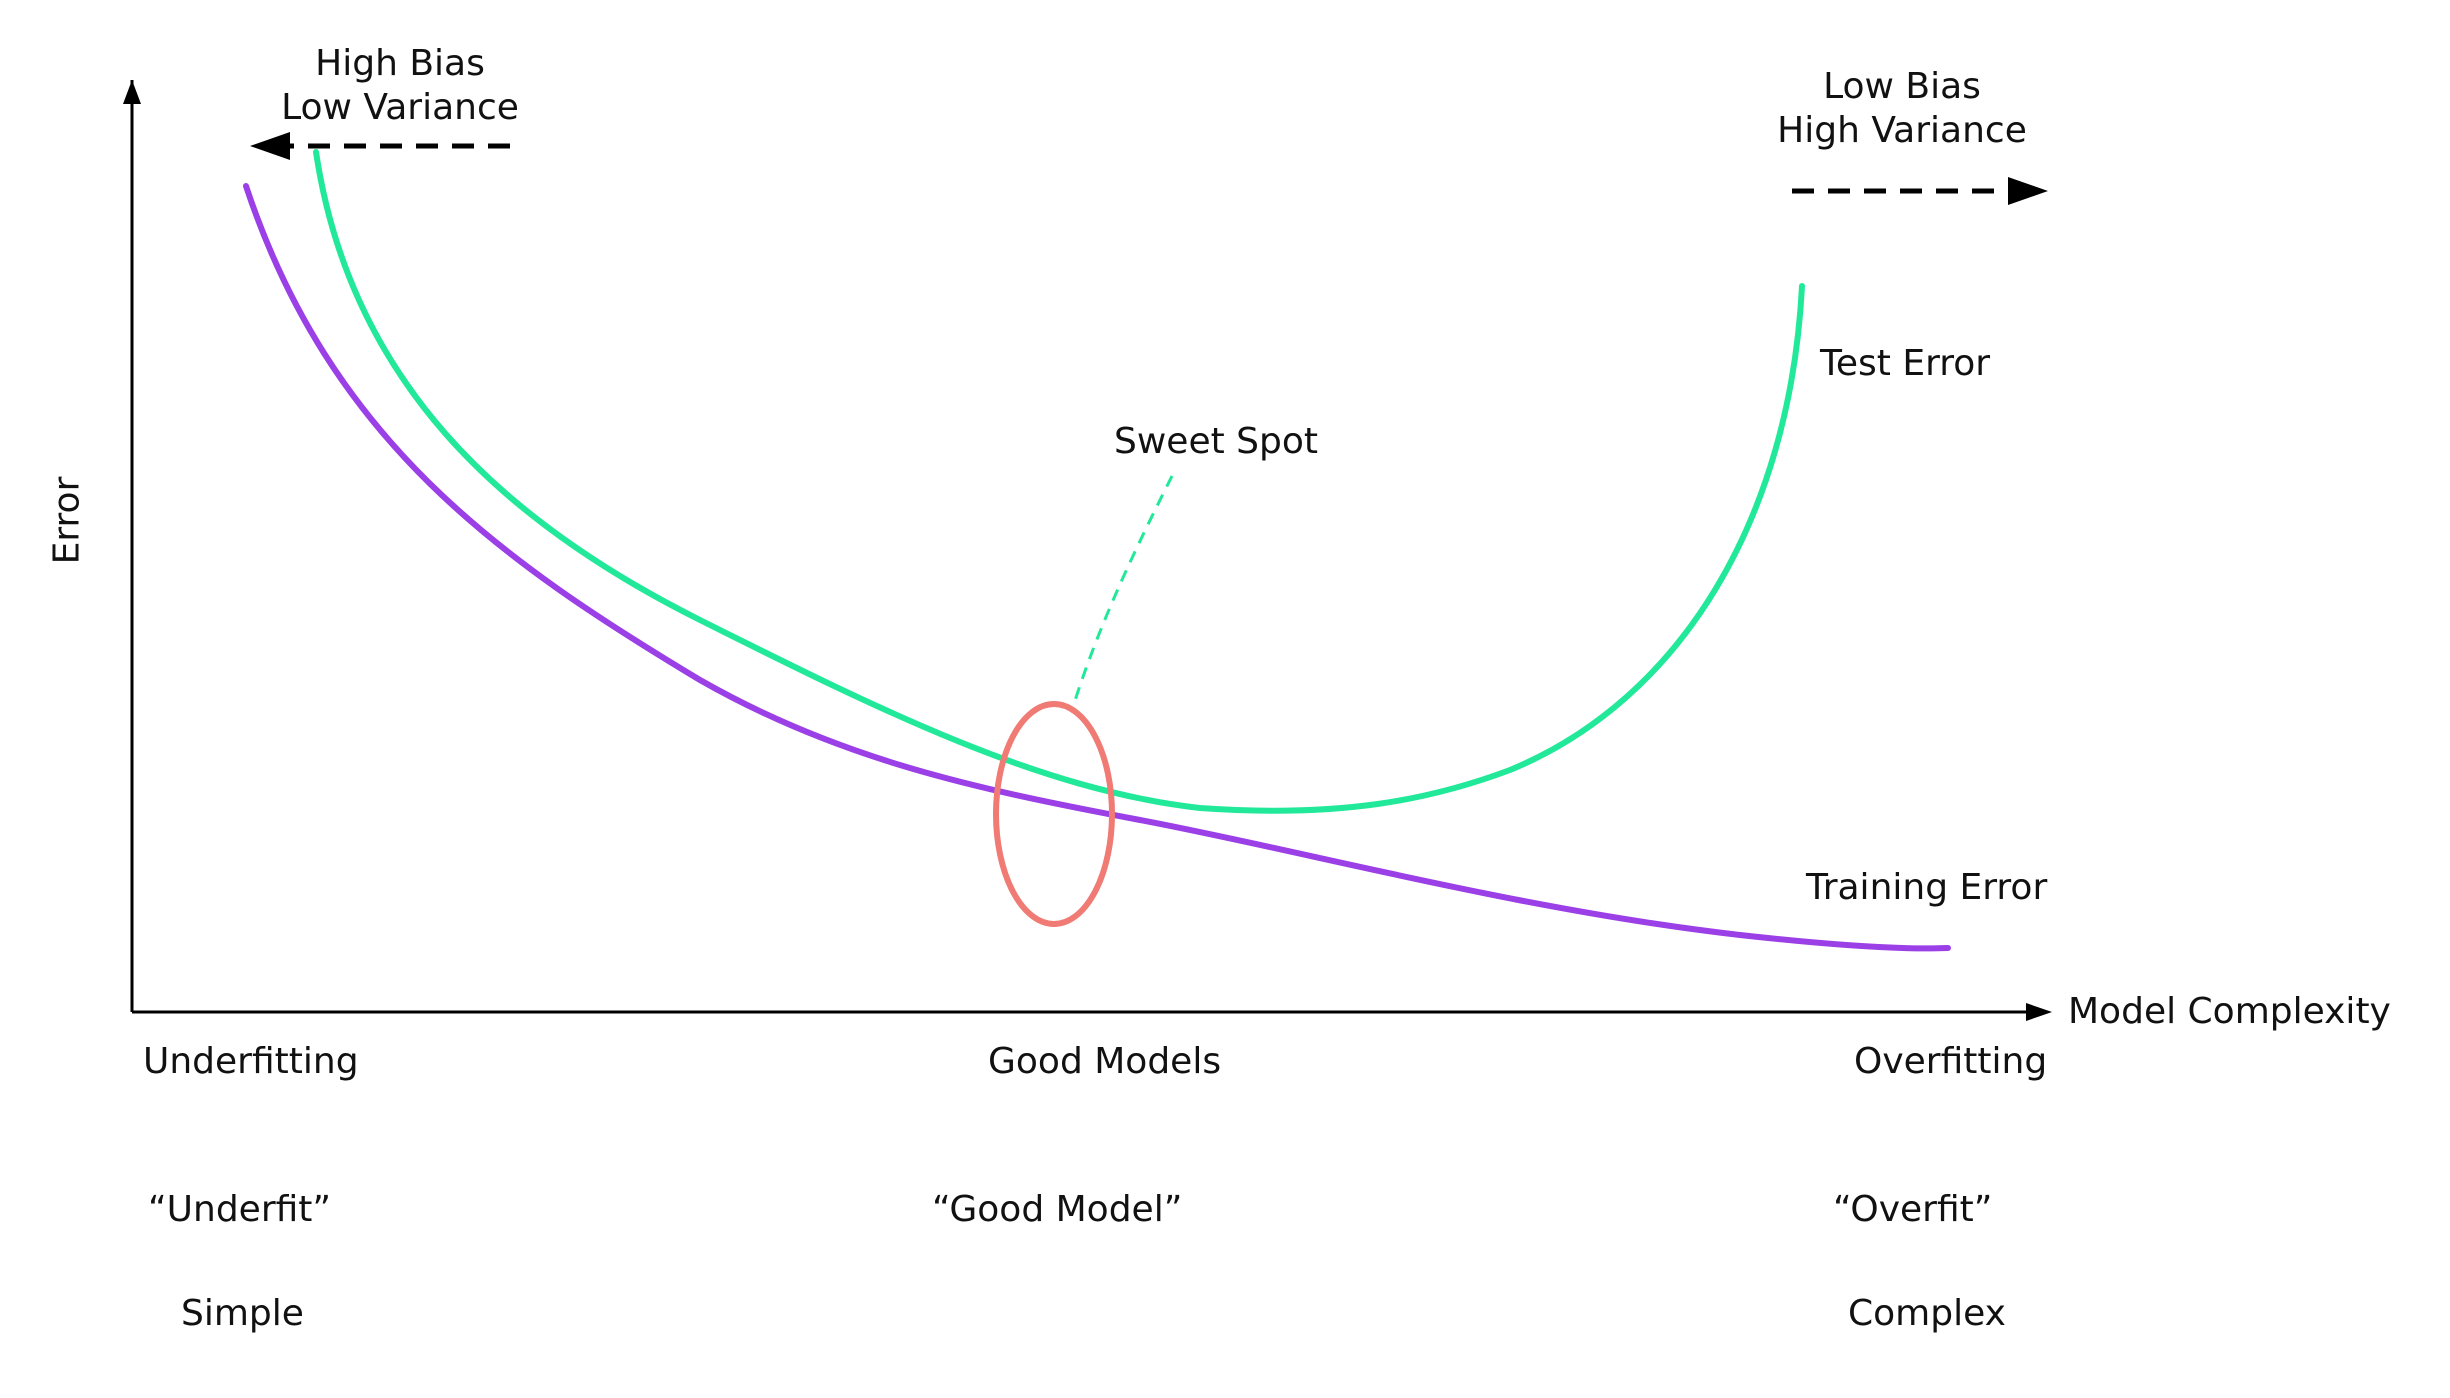 The image size is (2450, 1398). Describe the element at coordinates (2229, 1011) in the screenshot. I see `x-axis-label: Model Complexity` at that location.